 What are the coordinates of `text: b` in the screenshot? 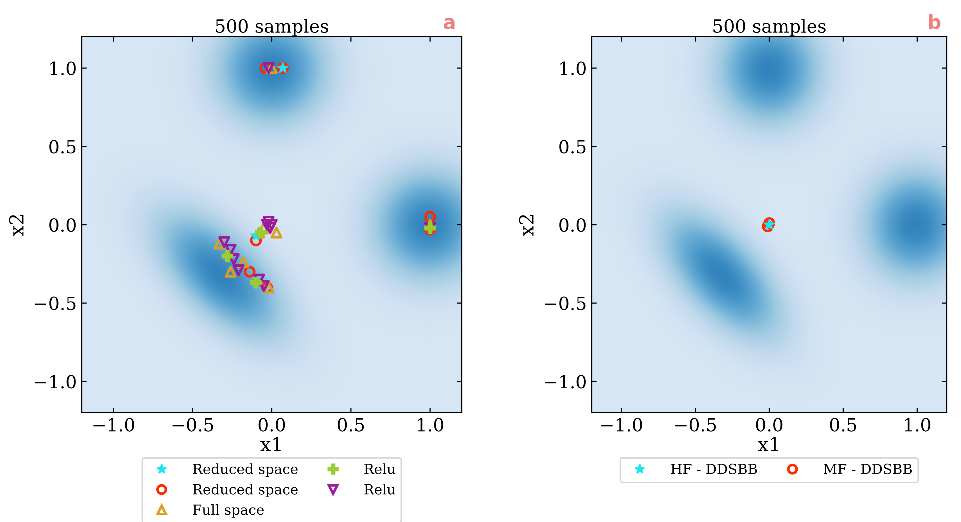 It's located at (935, 22).